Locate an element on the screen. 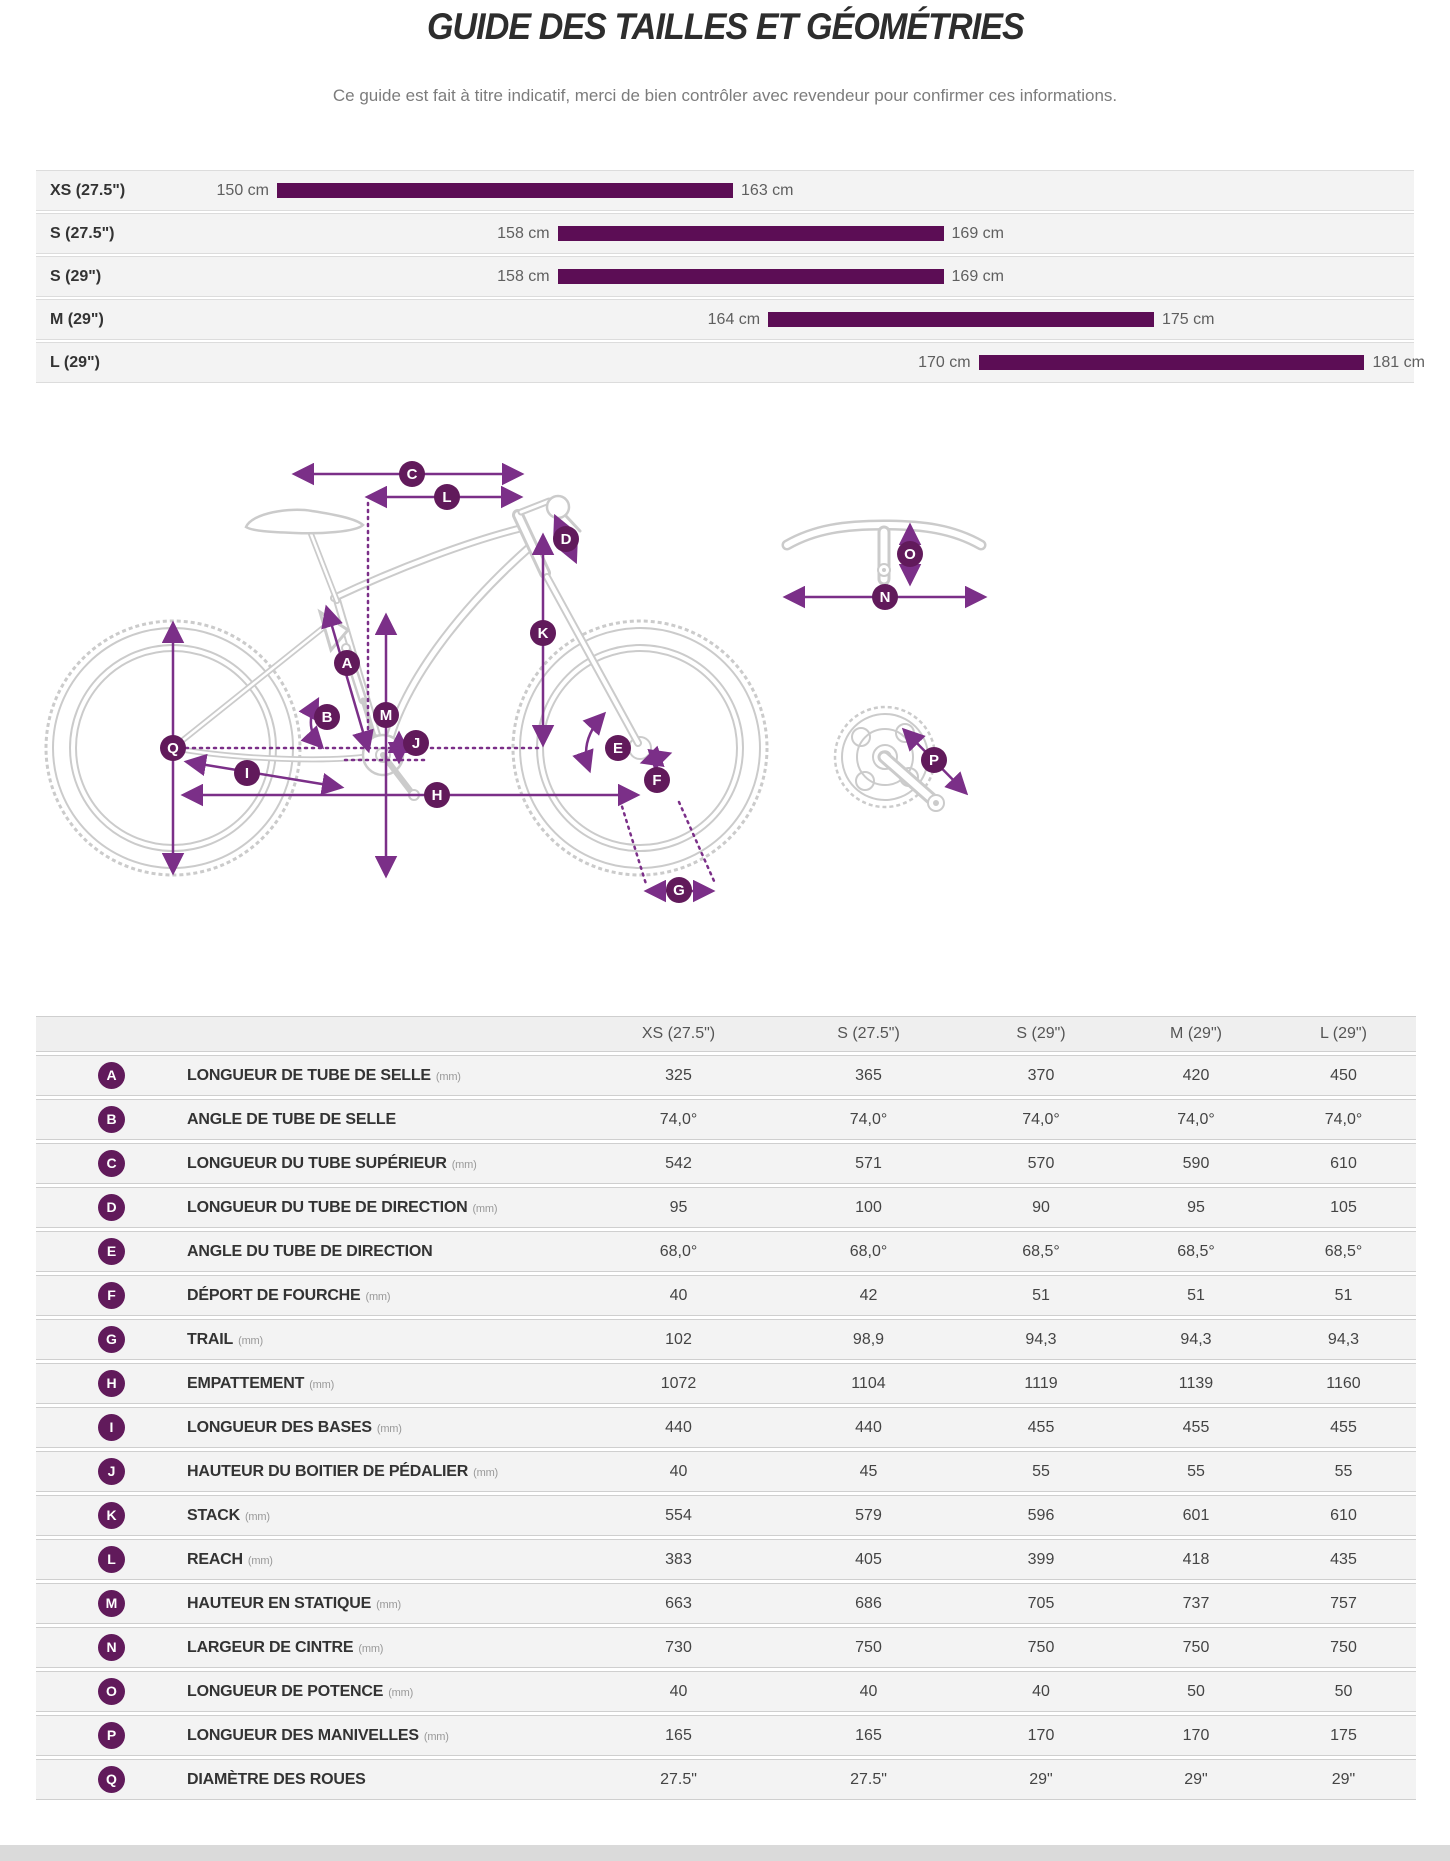 This screenshot has height=1861, width=1450. row-label-text: LONGUEUR DU TUBE DE DIRECTION is located at coordinates (327, 1207).